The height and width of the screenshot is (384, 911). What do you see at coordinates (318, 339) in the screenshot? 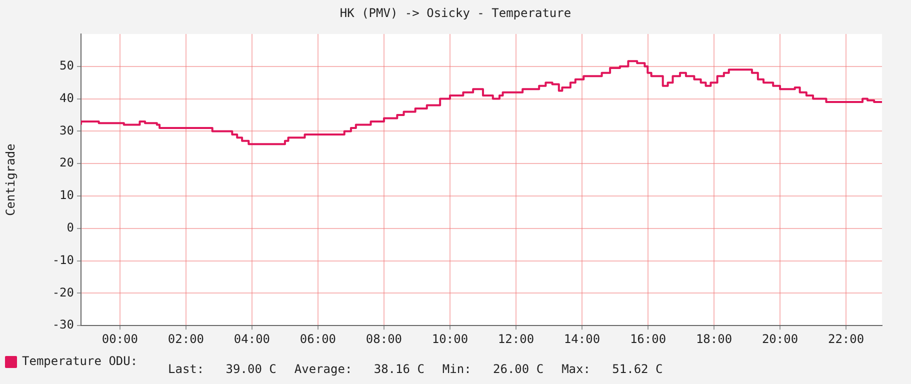
I see `x-tick-label: 06:00` at bounding box center [318, 339].